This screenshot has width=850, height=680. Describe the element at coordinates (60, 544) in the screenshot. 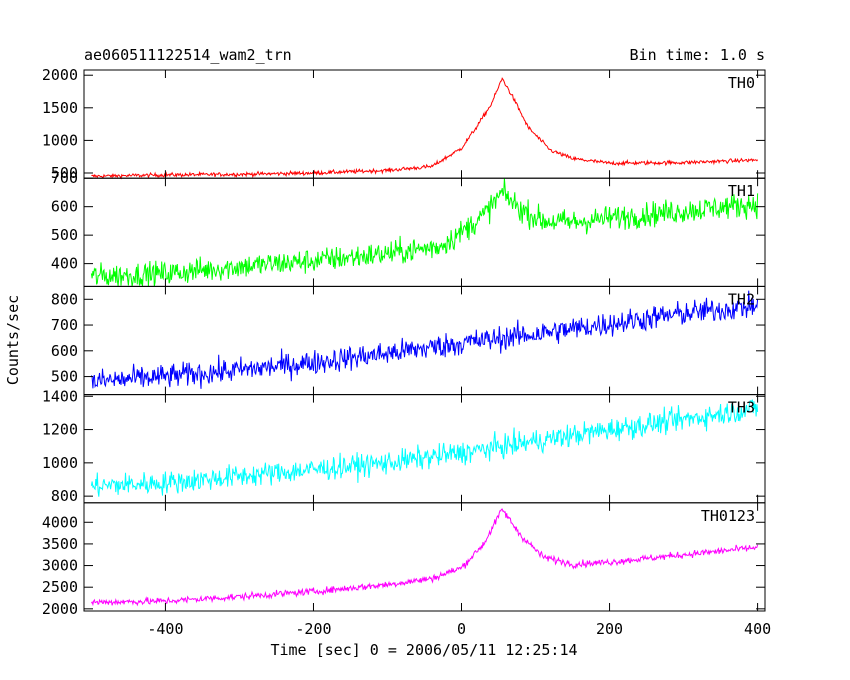

I see `y-tick-label: 3500` at that location.